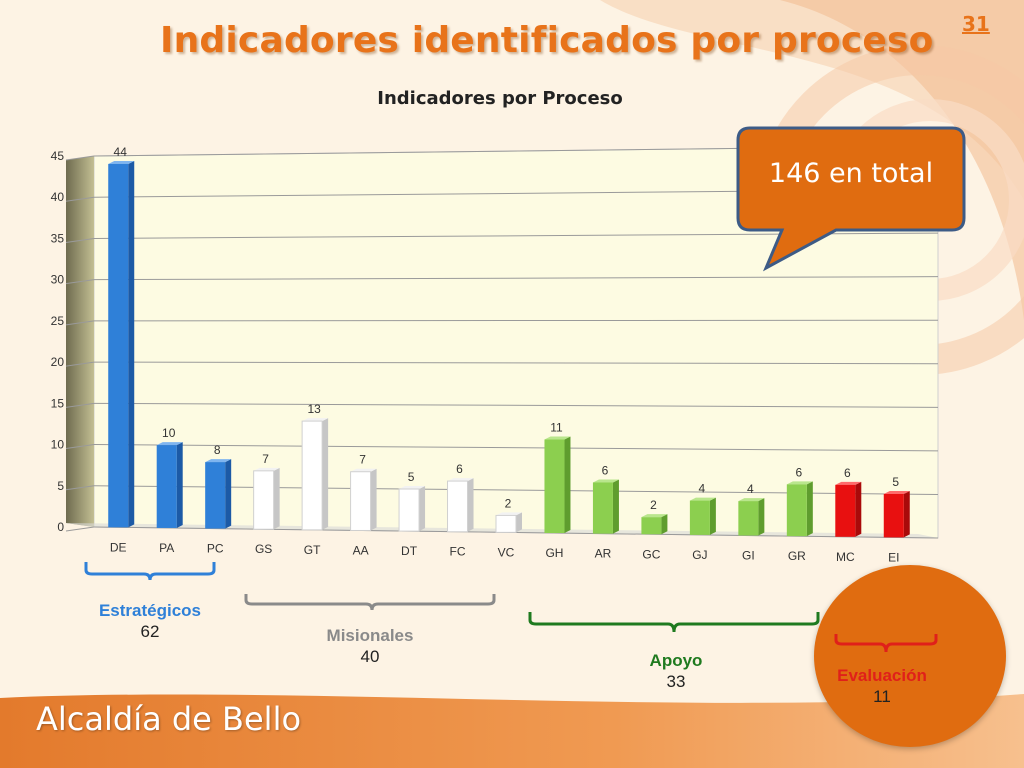 This screenshot has width=1024, height=768. Describe the element at coordinates (121, 152) in the screenshot. I see `bar-value-label: 44` at that location.